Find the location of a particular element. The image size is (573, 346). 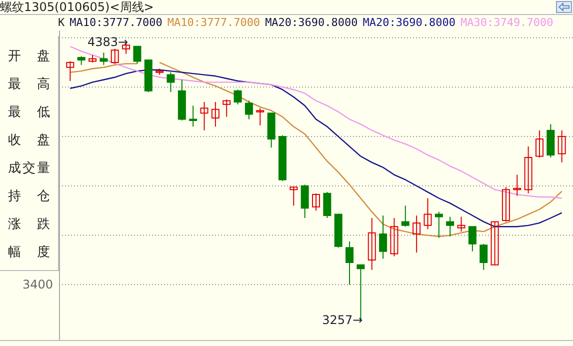

text: 最高 is located at coordinates (29, 84).